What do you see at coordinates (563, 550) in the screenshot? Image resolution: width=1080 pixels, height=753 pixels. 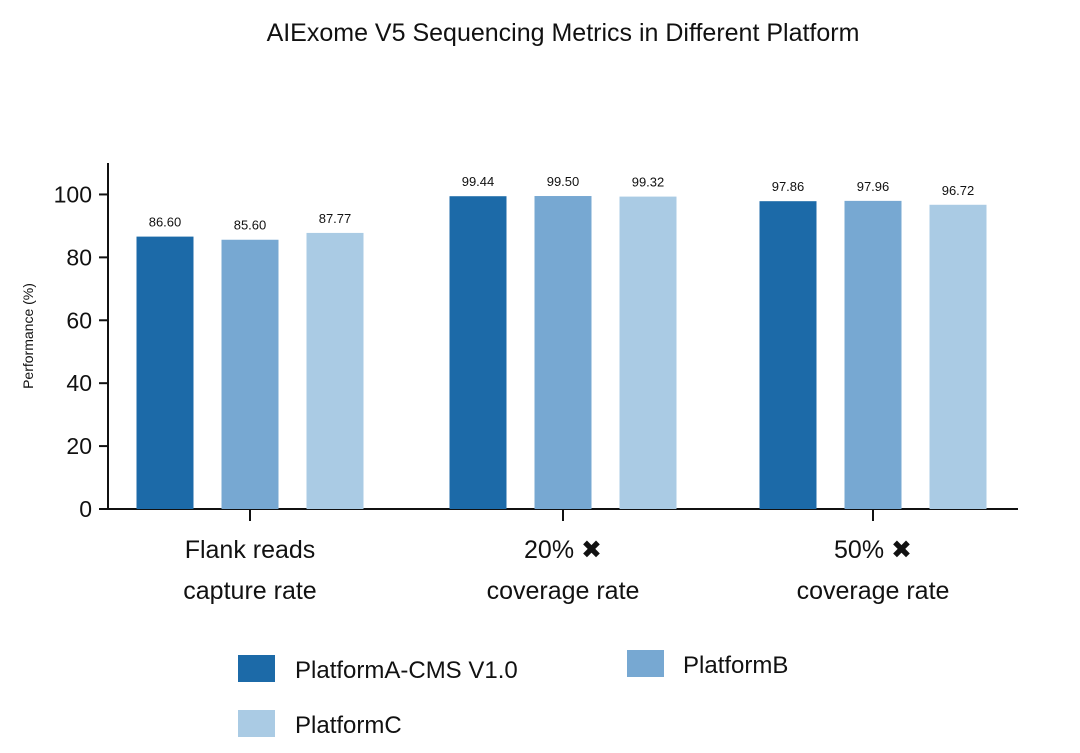 I see `x-category-label: 20% ✖` at bounding box center [563, 550].